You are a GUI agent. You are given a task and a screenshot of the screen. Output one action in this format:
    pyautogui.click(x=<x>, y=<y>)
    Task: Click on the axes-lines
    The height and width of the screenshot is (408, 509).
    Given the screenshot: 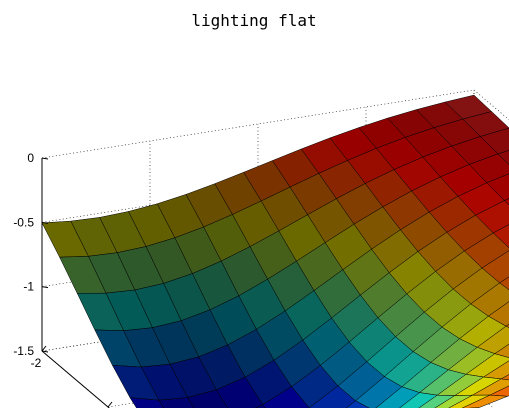 What is the action you would take?
    pyautogui.click(x=77, y=282)
    